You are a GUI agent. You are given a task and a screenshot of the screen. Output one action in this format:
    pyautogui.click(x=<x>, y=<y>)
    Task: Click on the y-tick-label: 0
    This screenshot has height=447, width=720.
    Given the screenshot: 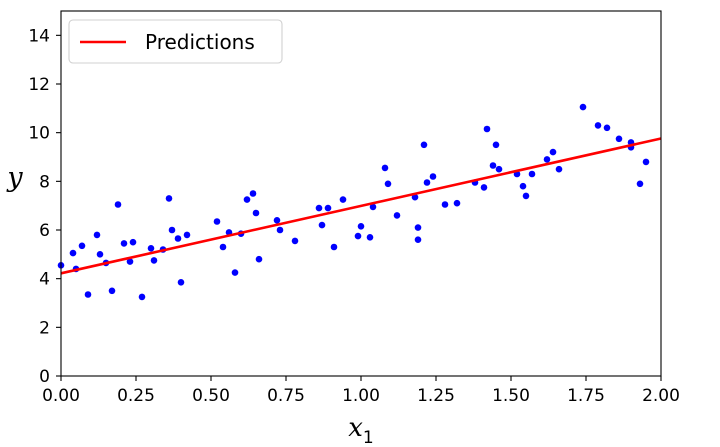 What is the action you would take?
    pyautogui.click(x=44, y=377)
    